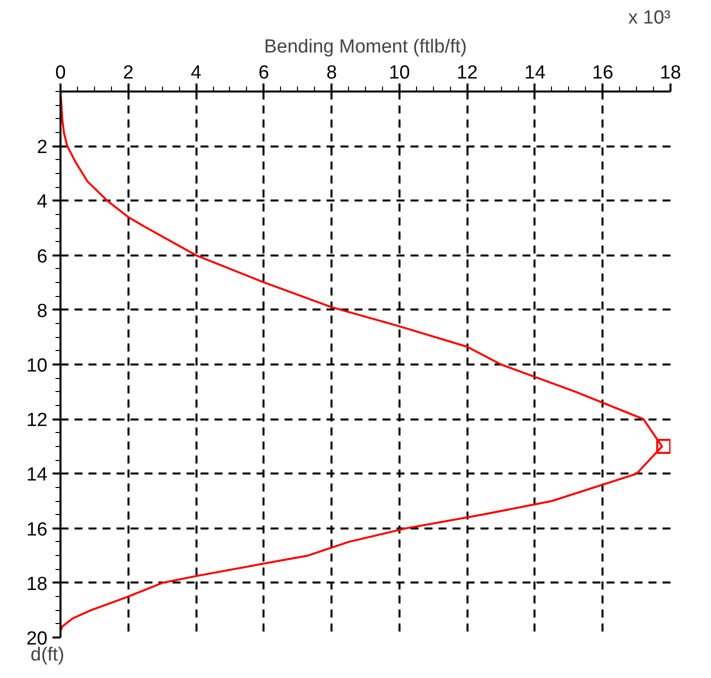 The width and height of the screenshot is (711, 678). What do you see at coordinates (331, 73) in the screenshot?
I see `x-tick-label: 8` at bounding box center [331, 73].